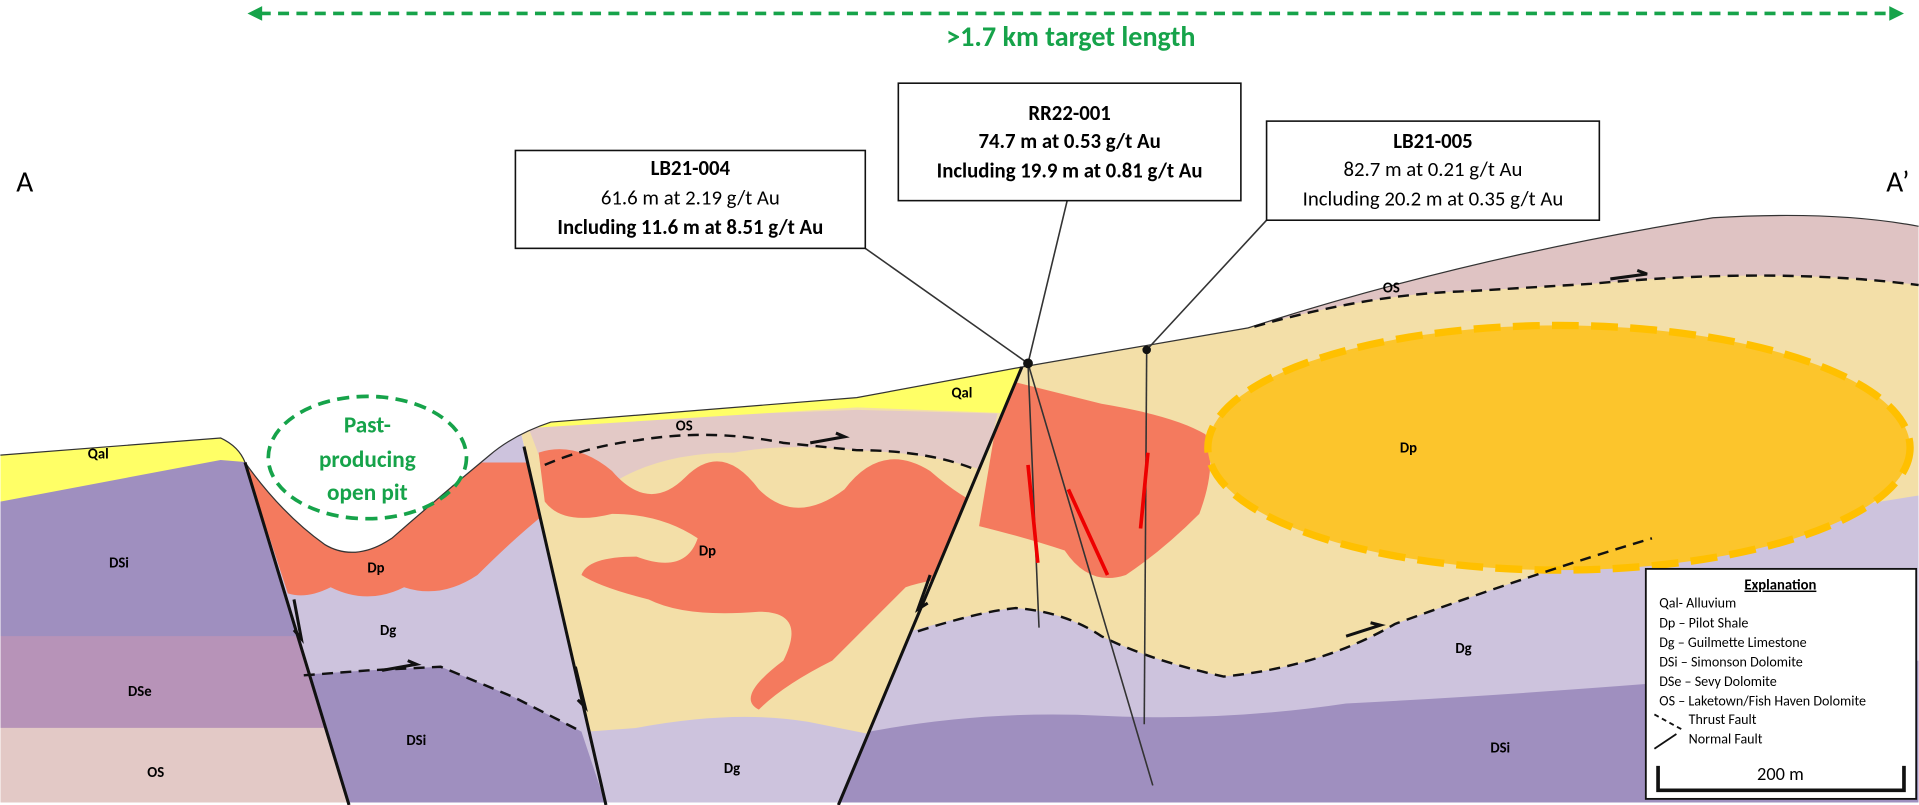 This screenshot has height=805, width=1919. I want to click on hole-intercept: 61.6 m at 2.19 g/t Au, so click(690, 197).